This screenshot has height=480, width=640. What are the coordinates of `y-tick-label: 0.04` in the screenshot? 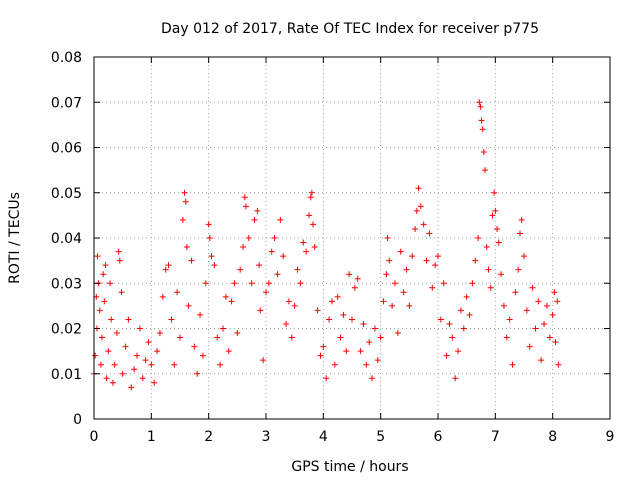 It's located at (66, 239).